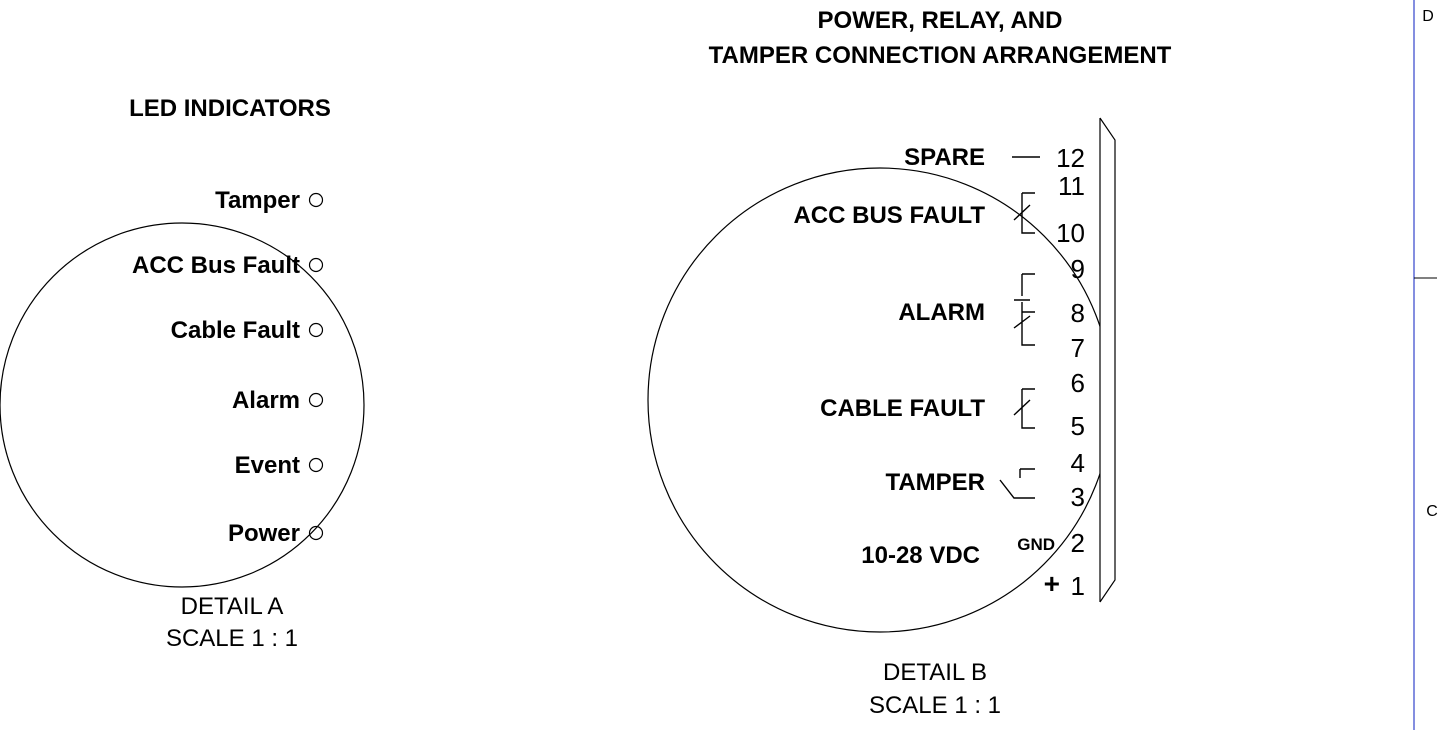 This screenshot has height=730, width=1454. Describe the element at coordinates (230, 108) in the screenshot. I see `led-title: LED INDICATORS` at that location.